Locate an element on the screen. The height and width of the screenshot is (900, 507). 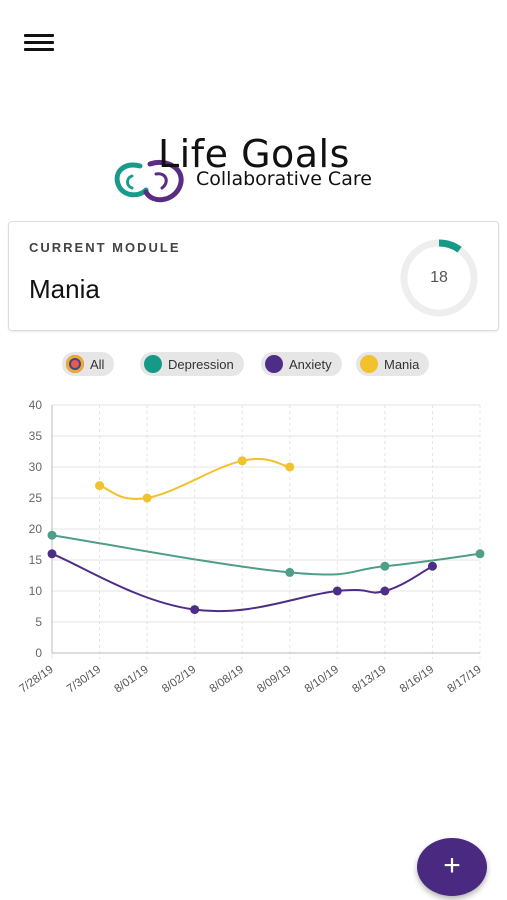
logo-swirl-icon is located at coordinates (149, 181).